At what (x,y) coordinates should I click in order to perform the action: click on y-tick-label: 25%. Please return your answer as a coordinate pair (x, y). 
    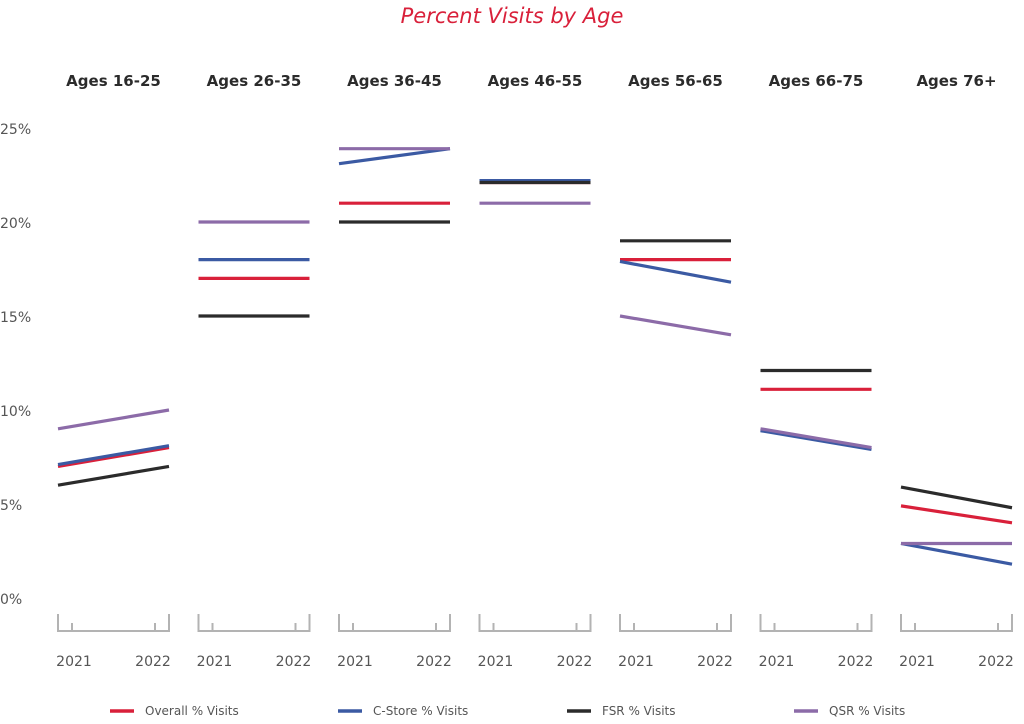
    Looking at the image, I should click on (15, 130).